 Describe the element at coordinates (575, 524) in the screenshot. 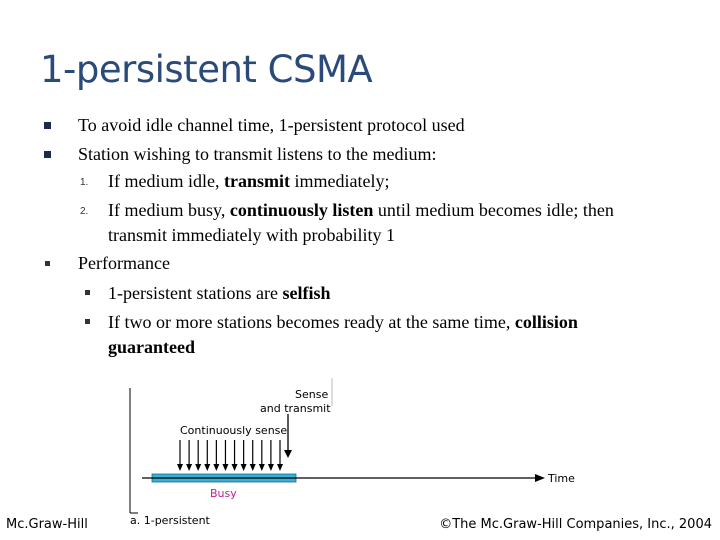

I see `footer-copyright: ©The Mc.Graw-Hill Companies, Inc., 2004` at that location.